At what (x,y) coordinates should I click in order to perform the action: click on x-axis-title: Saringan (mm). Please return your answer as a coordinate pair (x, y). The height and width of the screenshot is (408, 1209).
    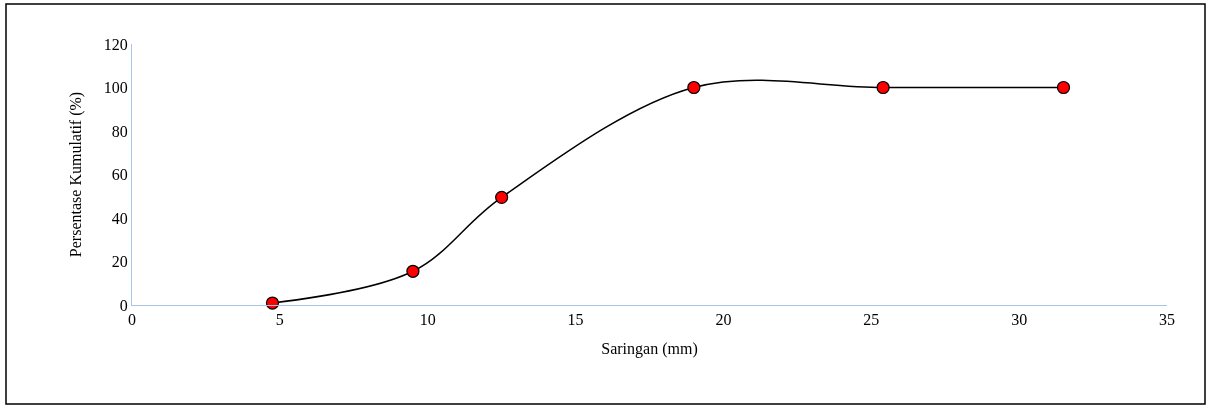
    Looking at the image, I should click on (649, 348).